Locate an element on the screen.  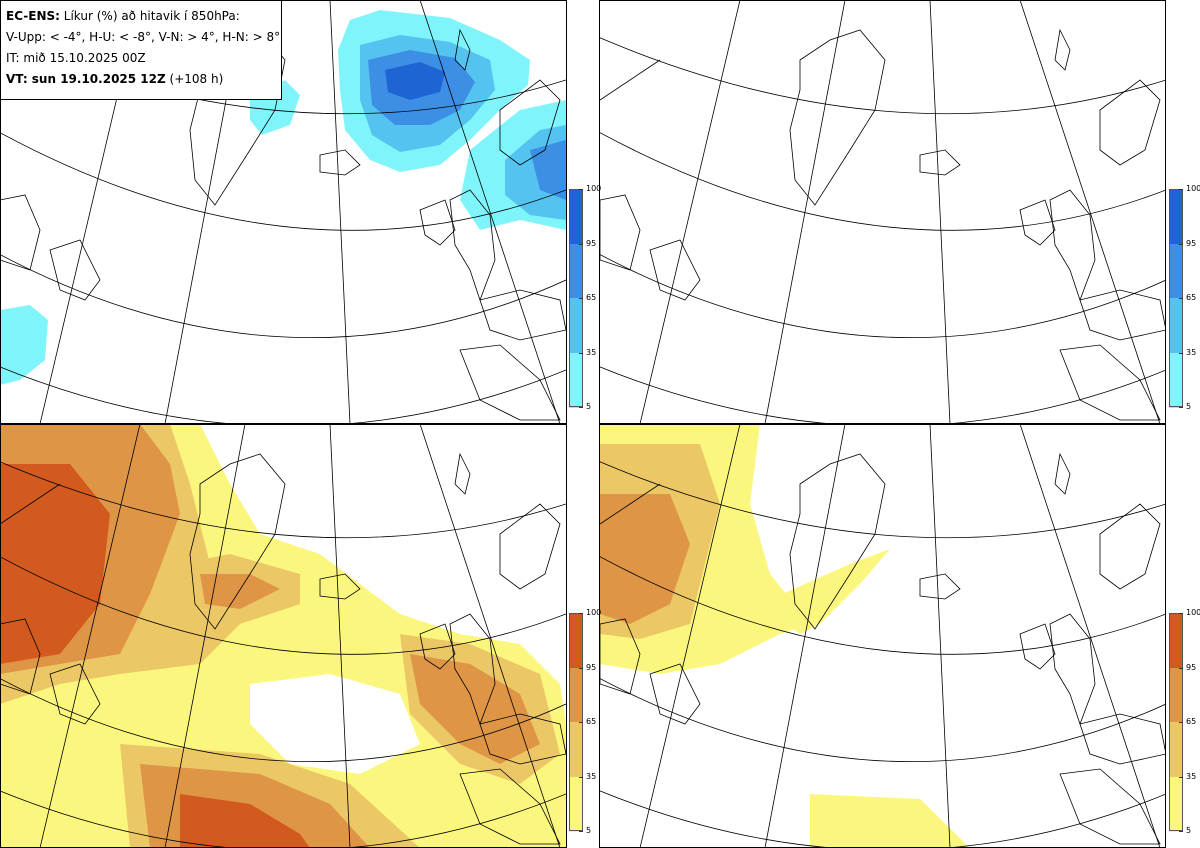
colorbar-top-left: 100 95 65 35 5 is located at coordinates (585, 298).